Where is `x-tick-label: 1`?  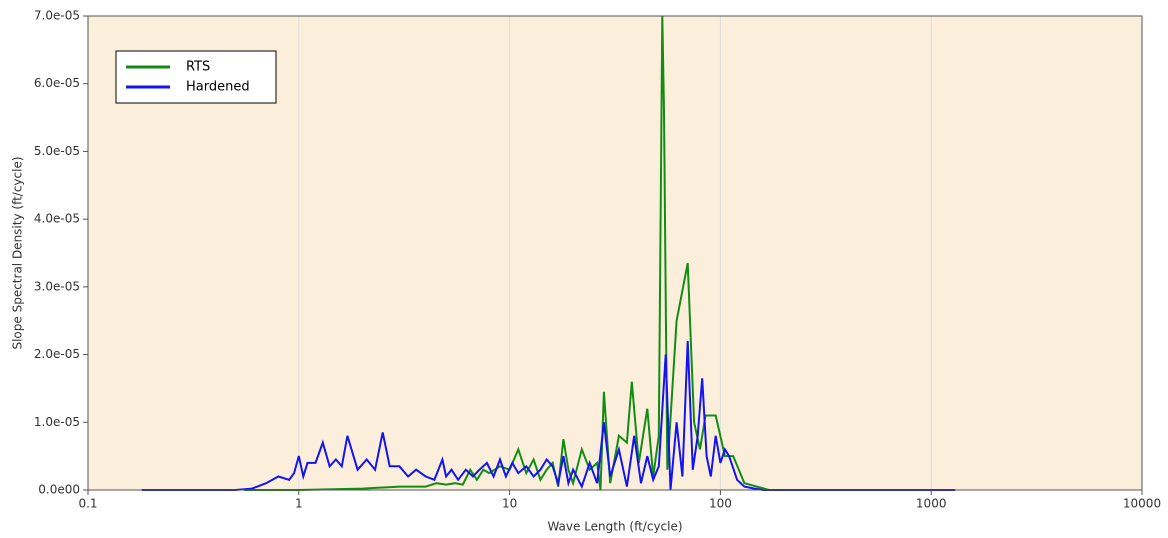 x-tick-label: 1 is located at coordinates (299, 504).